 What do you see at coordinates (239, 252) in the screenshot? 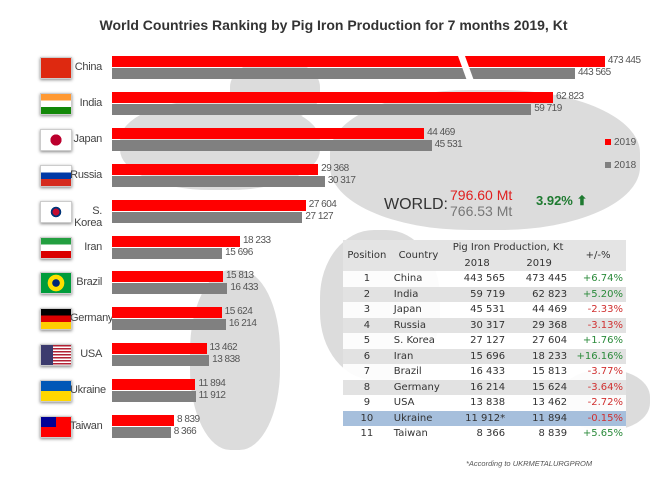
I see `data-label-2018: 15 696` at bounding box center [239, 252].